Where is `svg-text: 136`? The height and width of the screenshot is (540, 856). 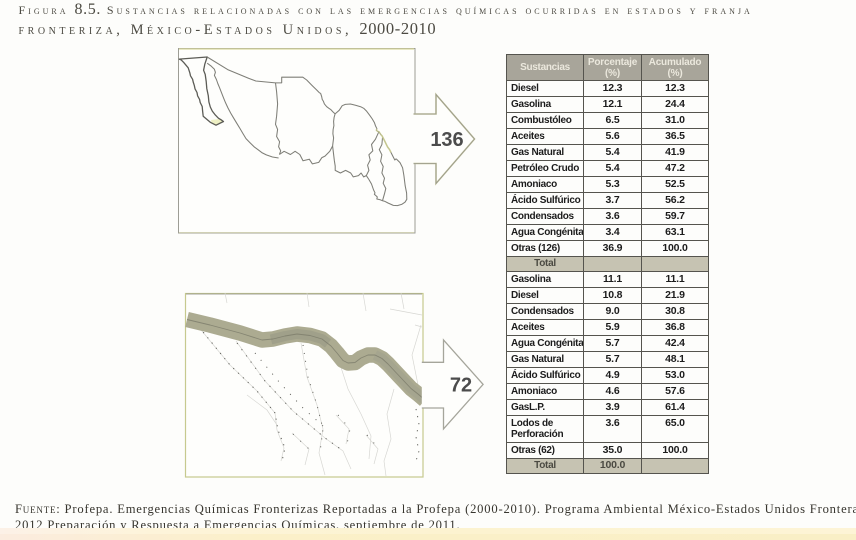
svg-text: 136 is located at coordinates (446, 140).